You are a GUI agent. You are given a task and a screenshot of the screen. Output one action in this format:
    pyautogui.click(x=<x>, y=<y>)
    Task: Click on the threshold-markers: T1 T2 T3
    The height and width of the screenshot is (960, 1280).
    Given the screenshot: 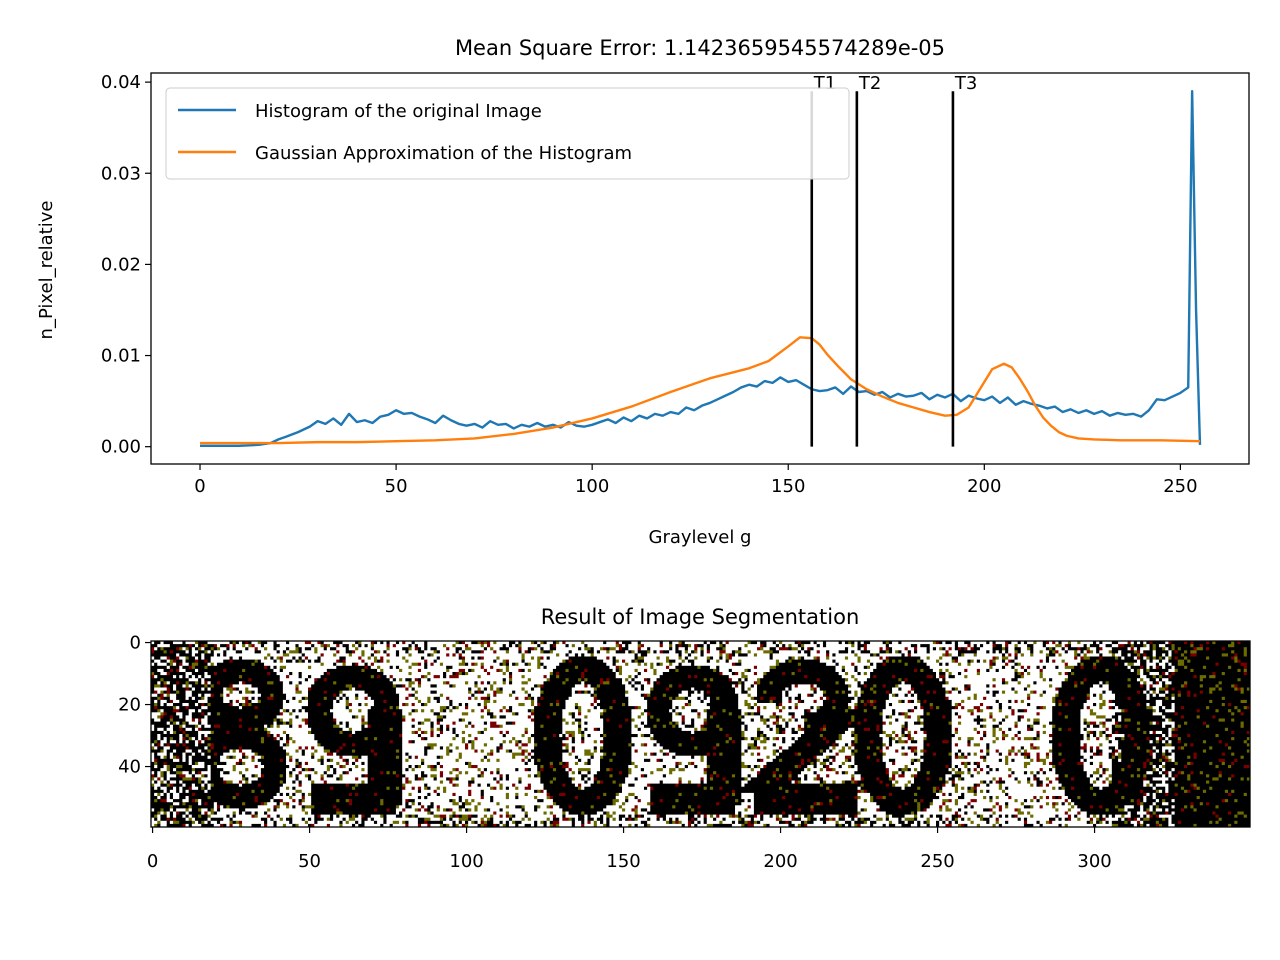 What is the action you would take?
    pyautogui.click(x=893, y=260)
    